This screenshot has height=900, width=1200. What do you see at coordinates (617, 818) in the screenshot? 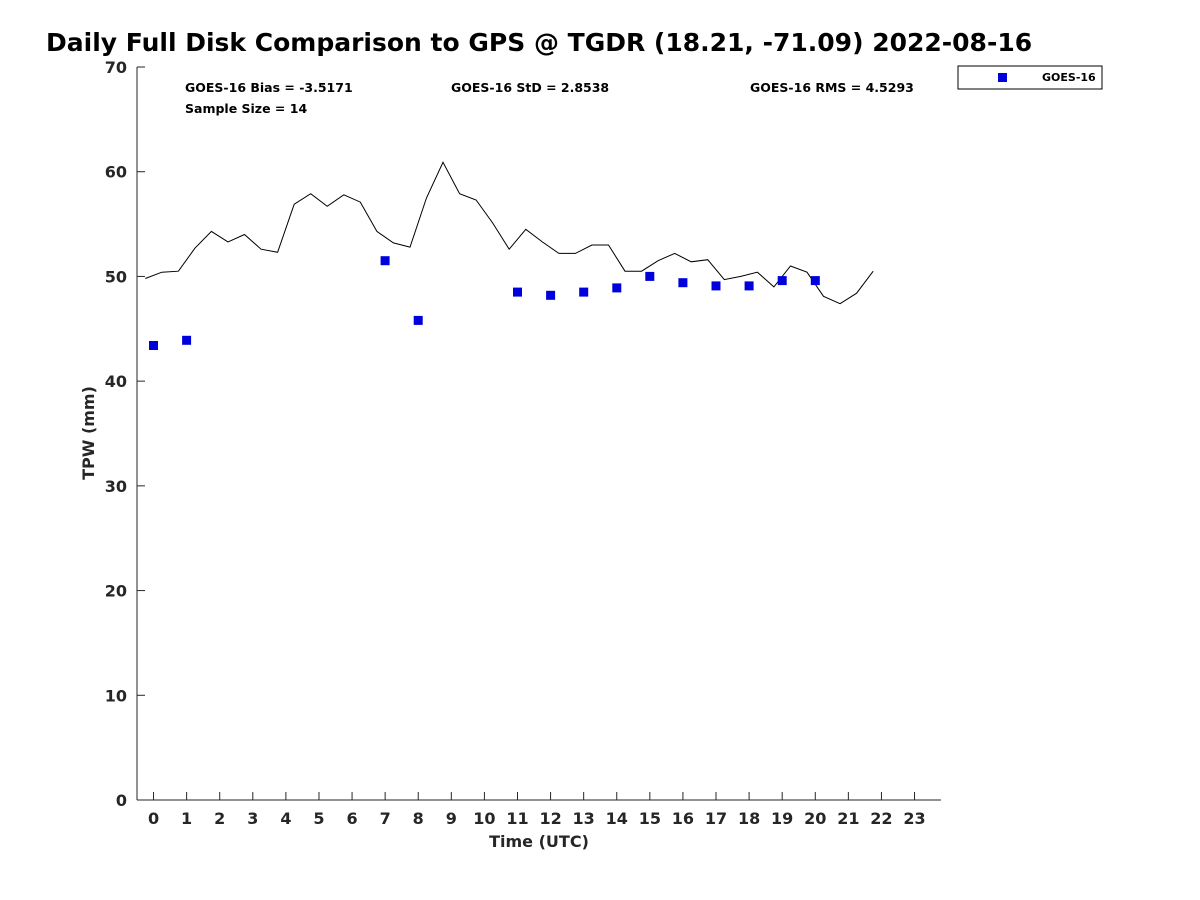
I see `x-tick-label: 14` at bounding box center [617, 818].